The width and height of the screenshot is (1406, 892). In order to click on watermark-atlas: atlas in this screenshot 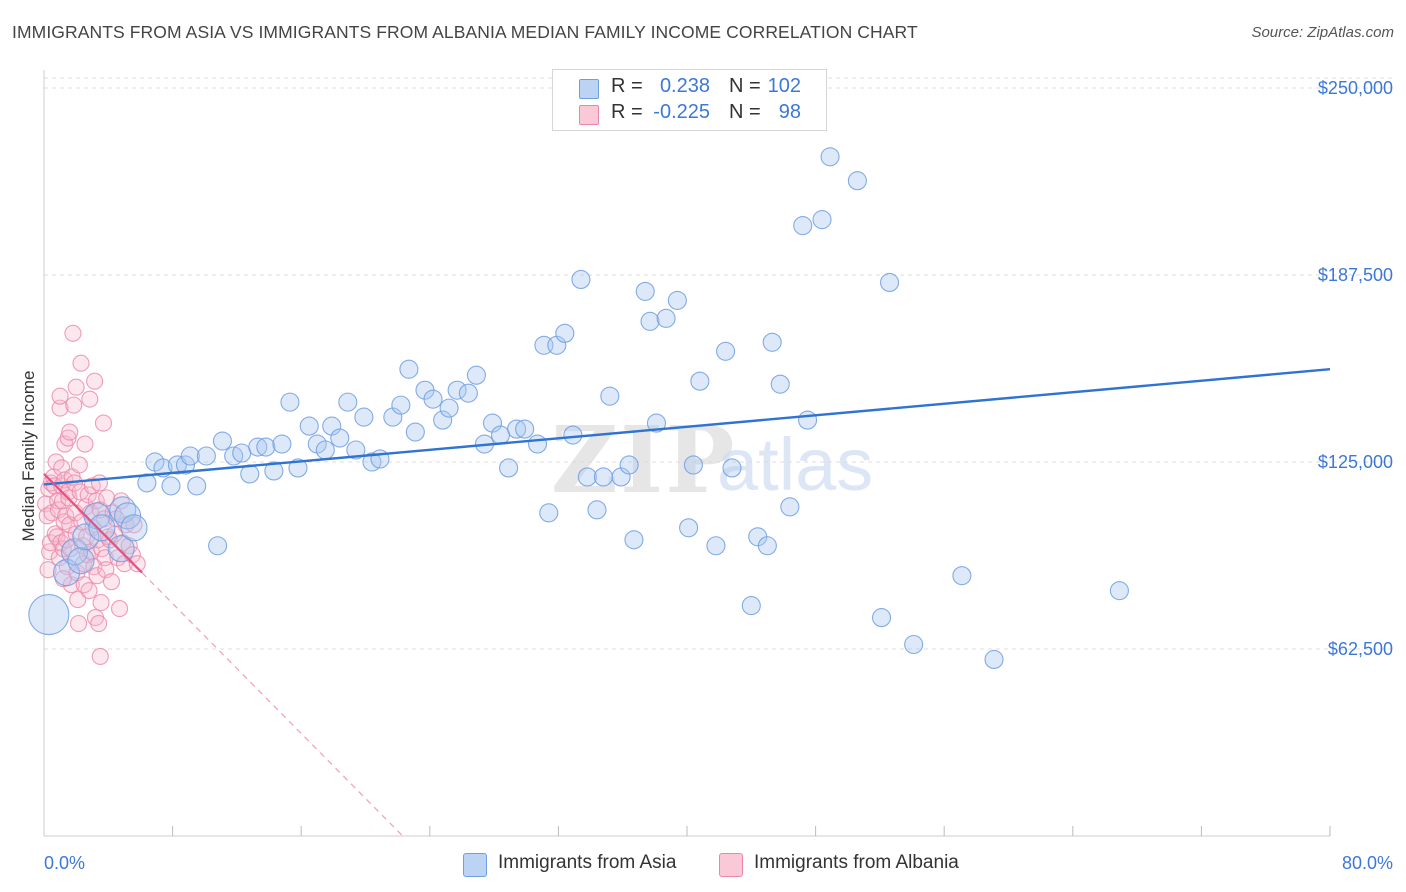, I will do `click(795, 464)`.